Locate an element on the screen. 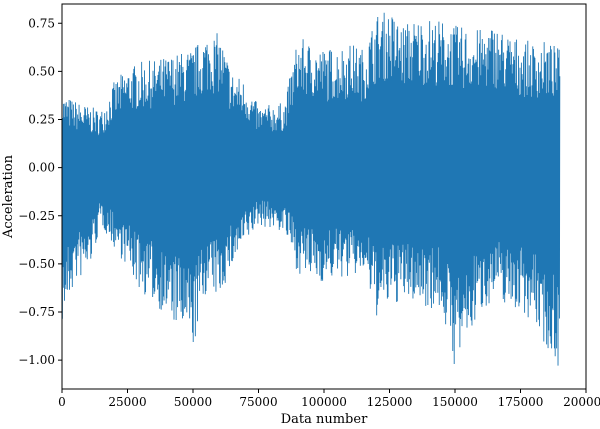 Image resolution: width=600 pixels, height=429 pixels. x-tick-label: 150000 is located at coordinates (455, 402).